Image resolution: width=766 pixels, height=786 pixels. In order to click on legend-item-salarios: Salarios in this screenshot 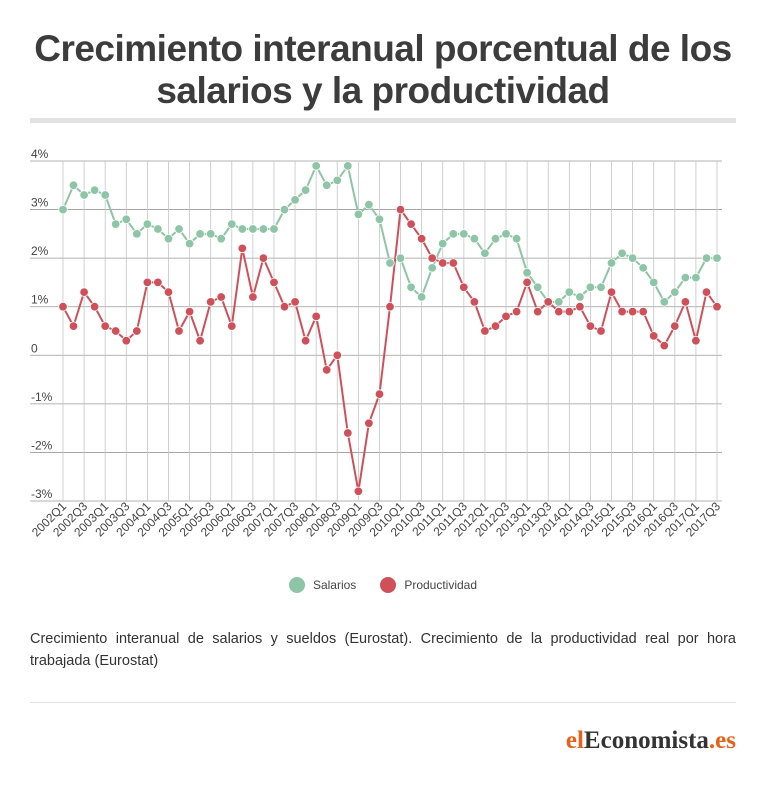, I will do `click(322, 585)`.